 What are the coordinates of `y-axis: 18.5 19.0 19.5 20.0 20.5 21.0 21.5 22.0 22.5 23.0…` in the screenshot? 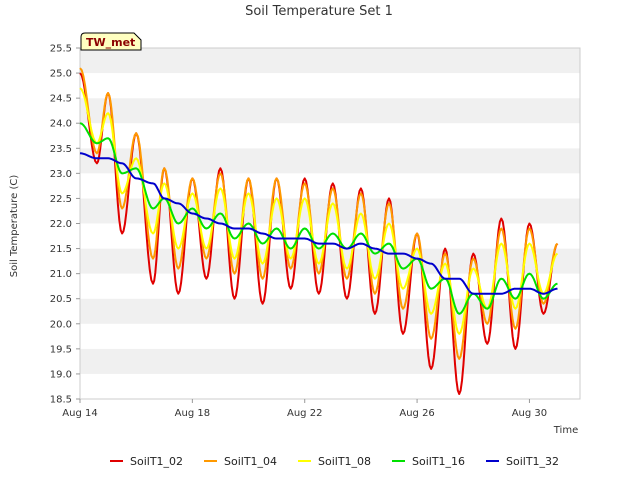 It's located at (65, 225).